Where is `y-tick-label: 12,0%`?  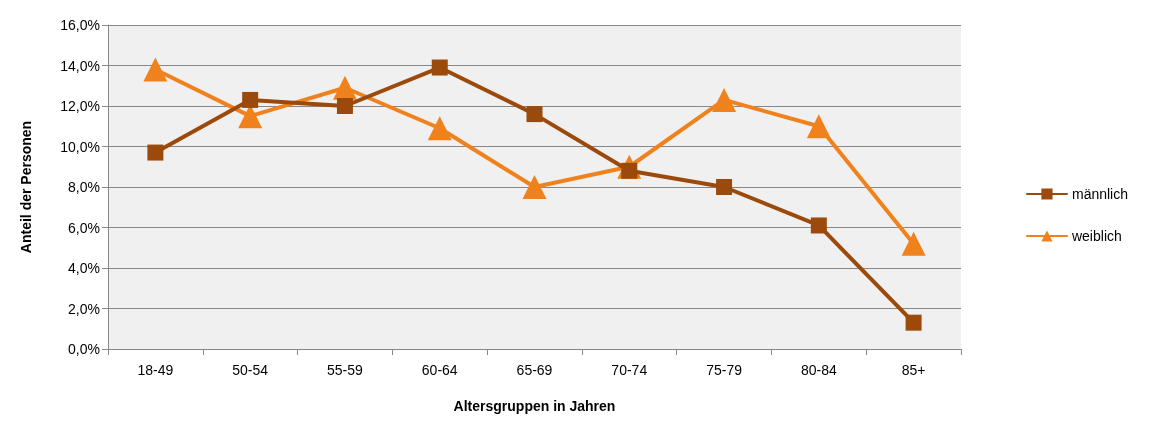
y-tick-label: 12,0% is located at coordinates (80, 106).